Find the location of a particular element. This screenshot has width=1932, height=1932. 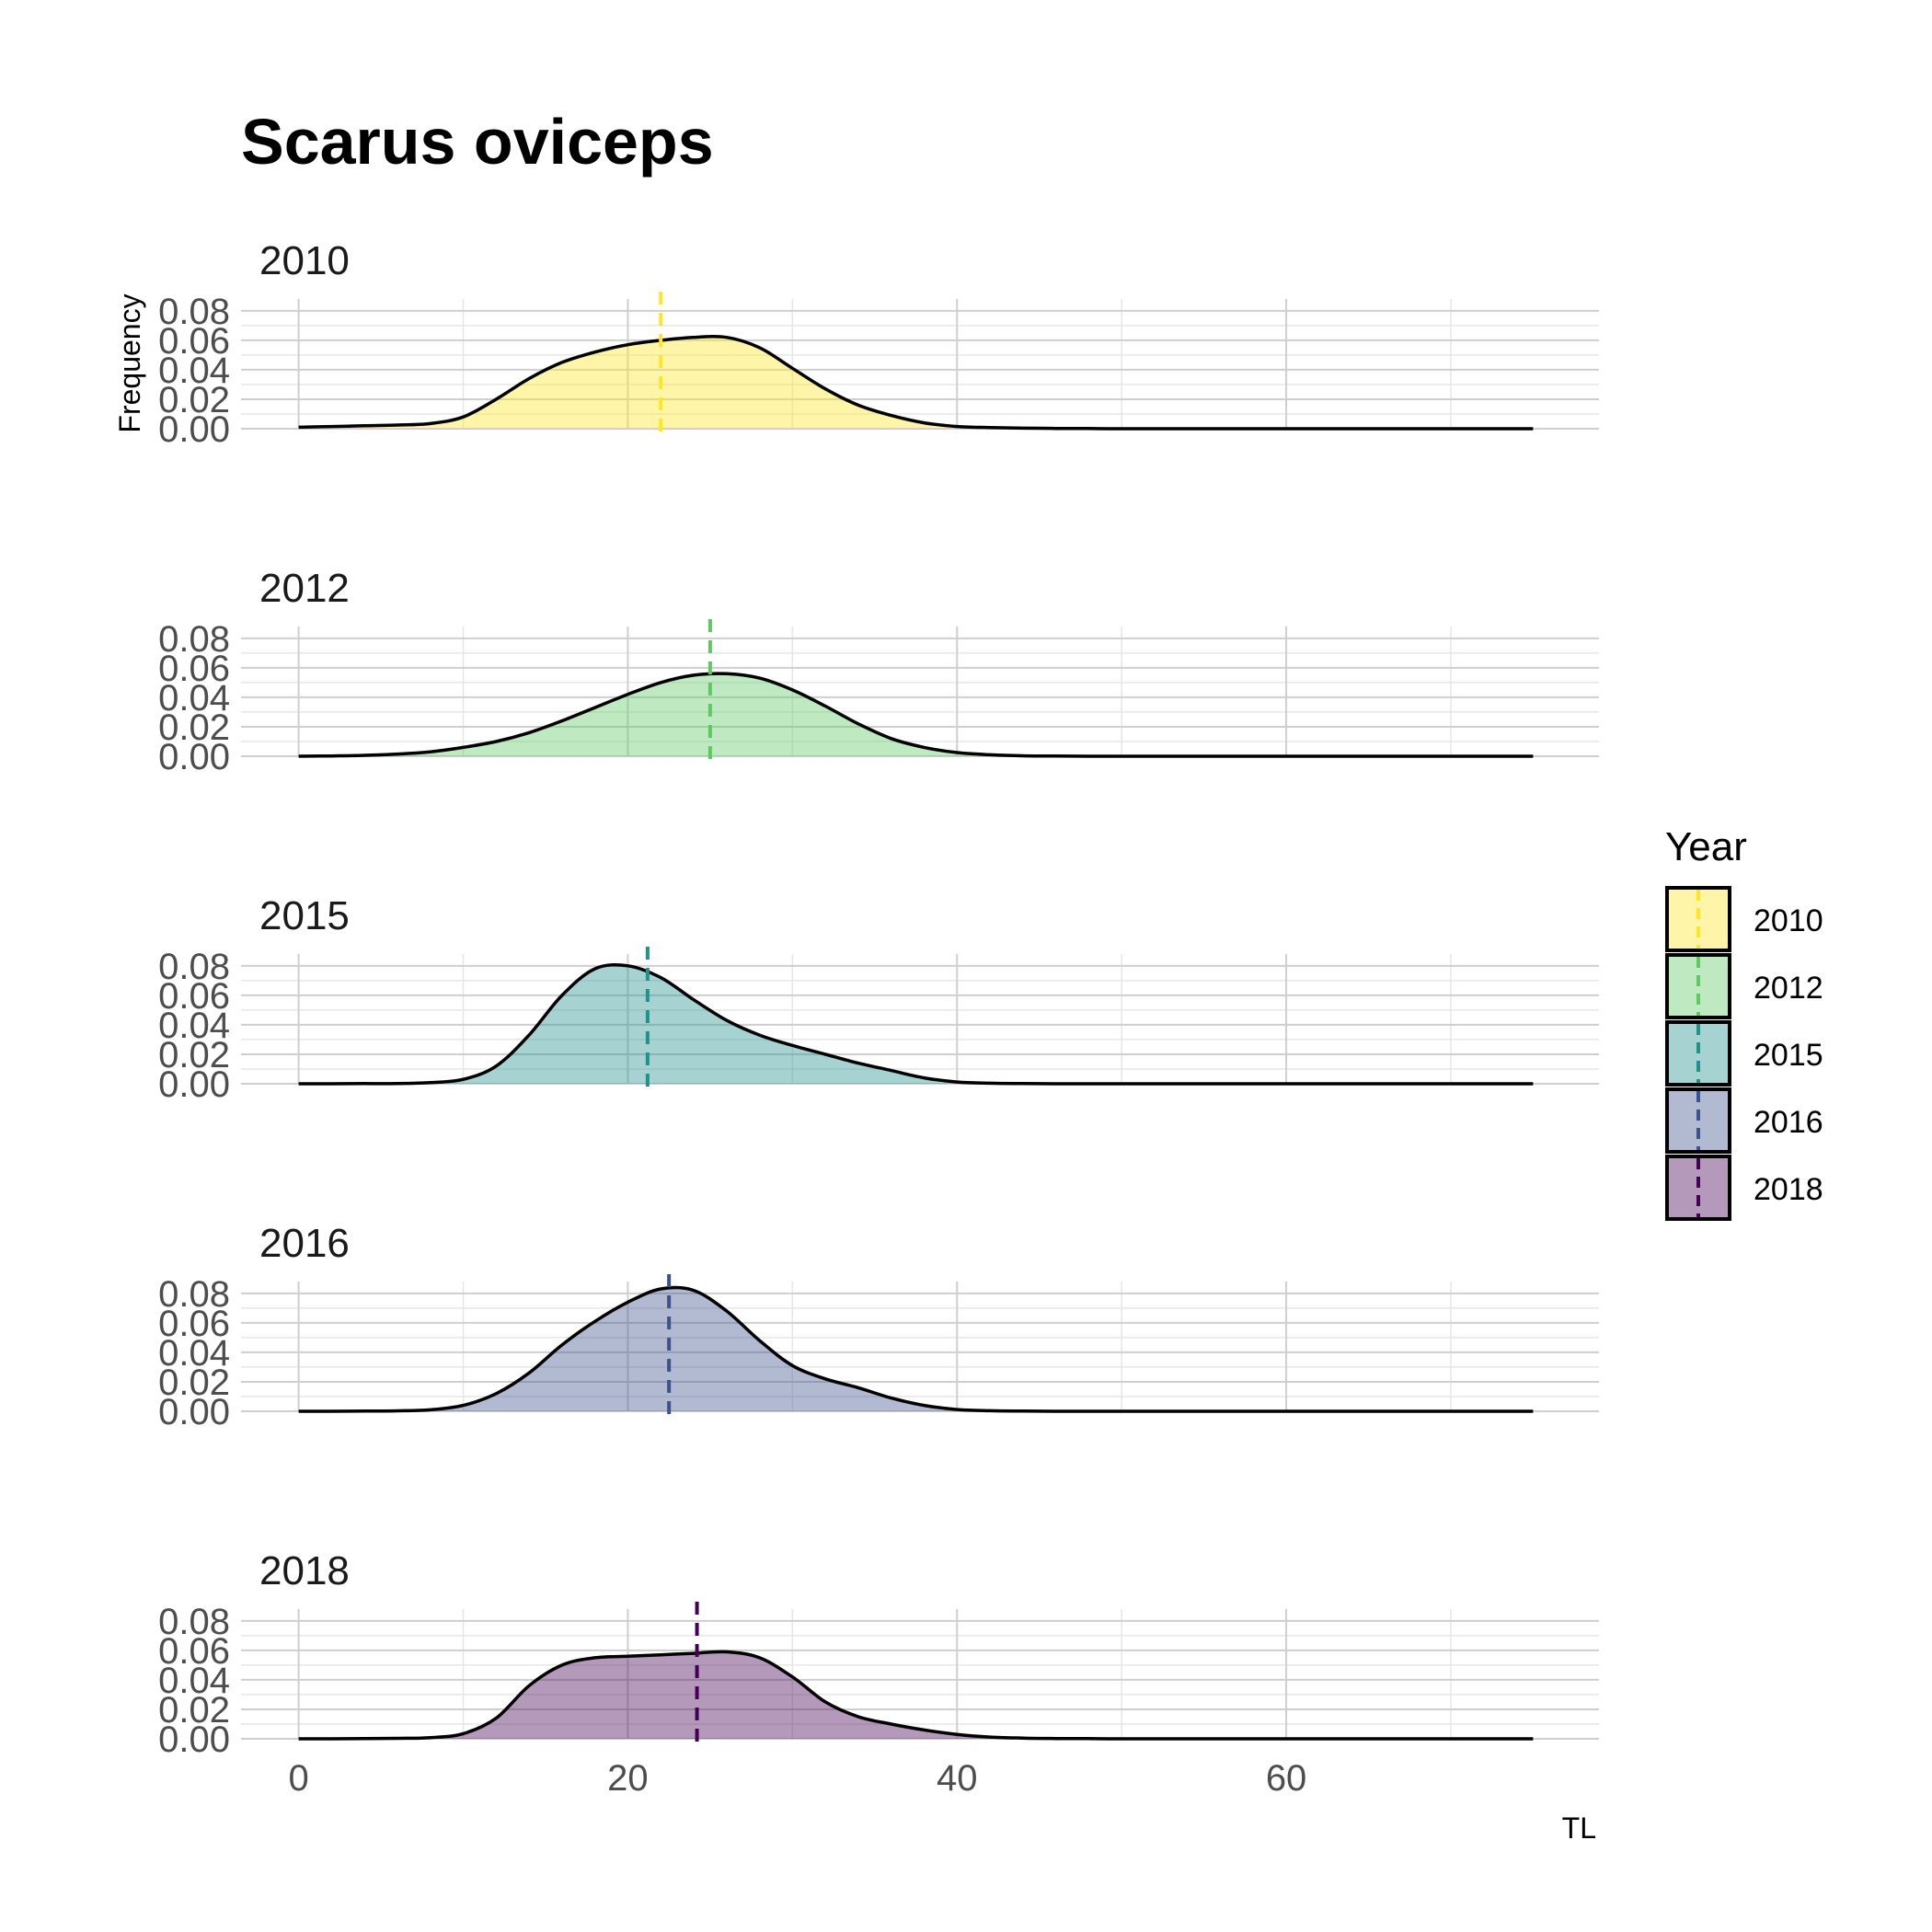

legend-item-2012: 2012 is located at coordinates (1744, 986).